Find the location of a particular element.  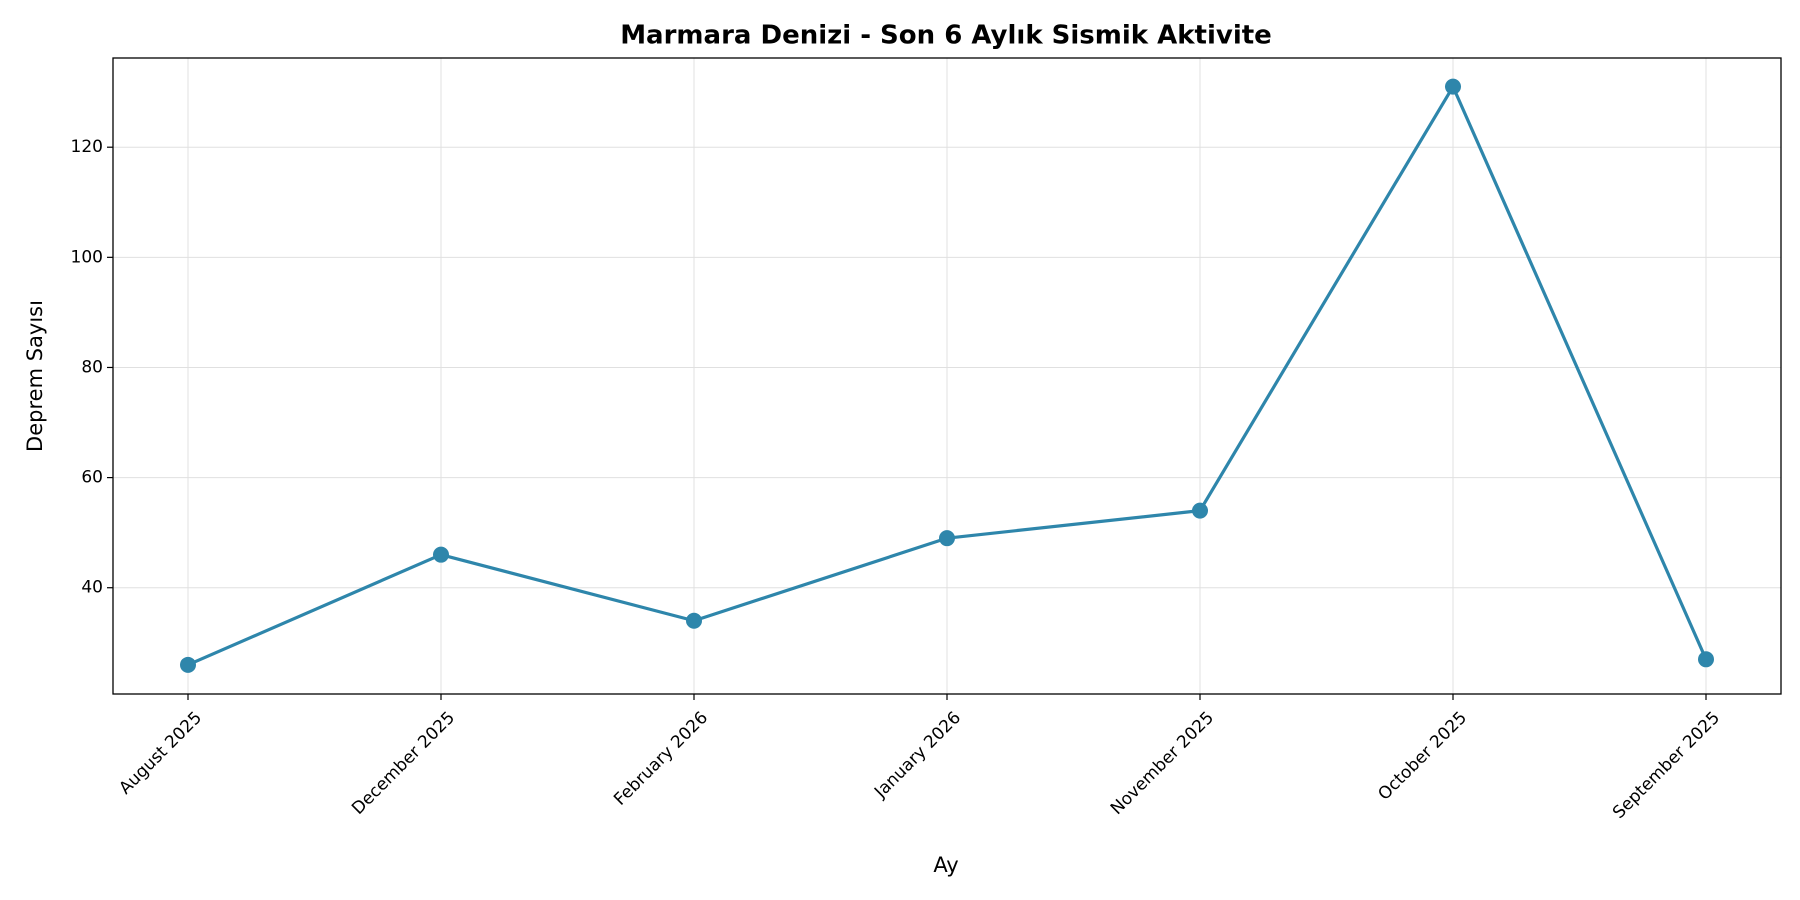

x-tick-label: November 2025 is located at coordinates (1162, 763).